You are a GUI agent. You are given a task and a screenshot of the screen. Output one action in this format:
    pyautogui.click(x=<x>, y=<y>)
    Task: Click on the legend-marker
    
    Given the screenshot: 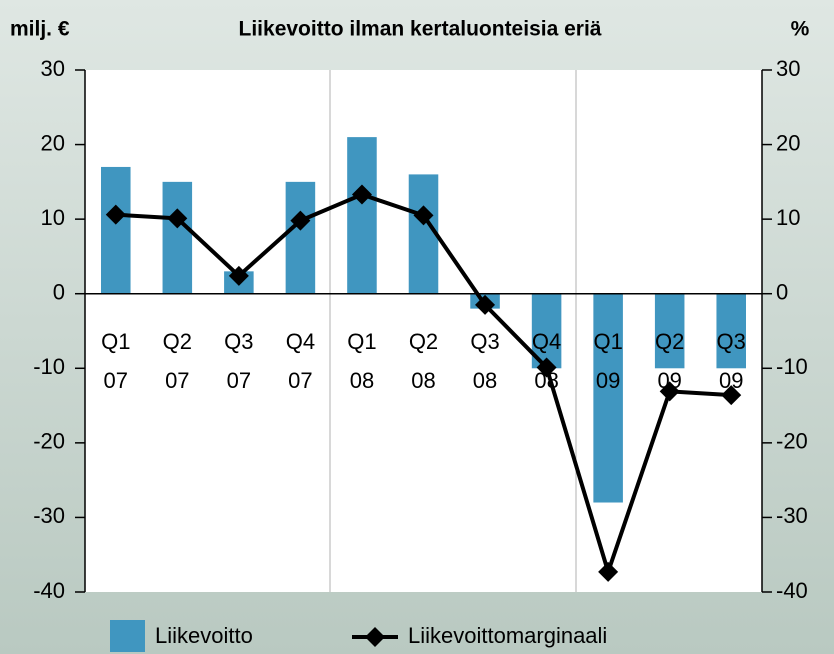 What is the action you would take?
    pyautogui.click(x=375, y=637)
    